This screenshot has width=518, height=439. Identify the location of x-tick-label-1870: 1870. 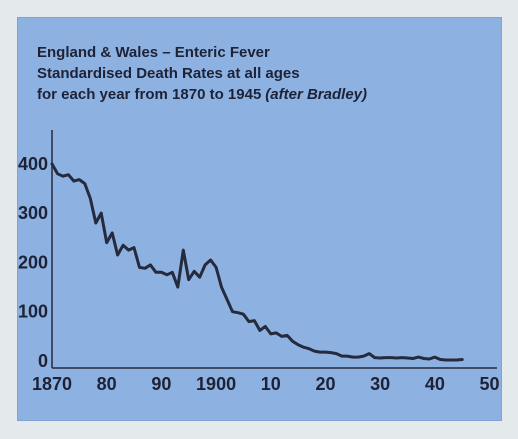
(52, 384).